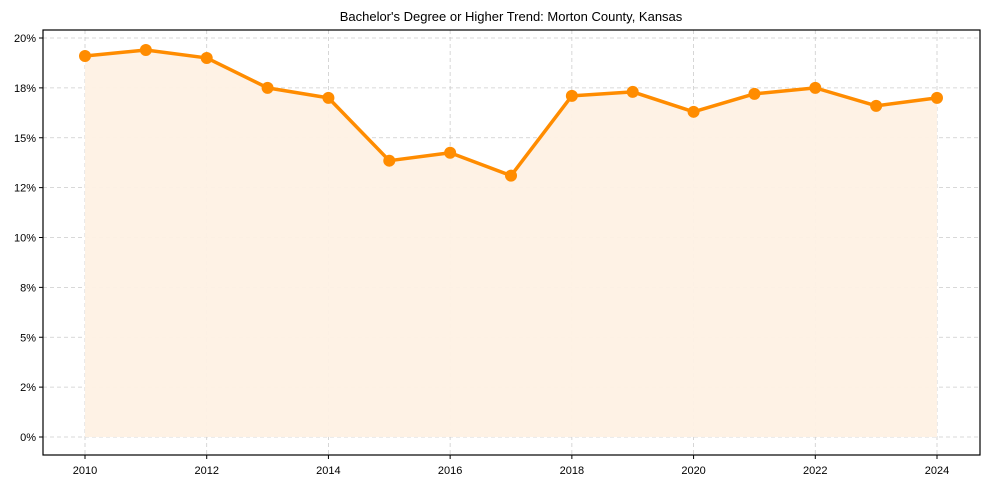  What do you see at coordinates (25, 239) in the screenshot?
I see `y-tick-label: 10%` at bounding box center [25, 239].